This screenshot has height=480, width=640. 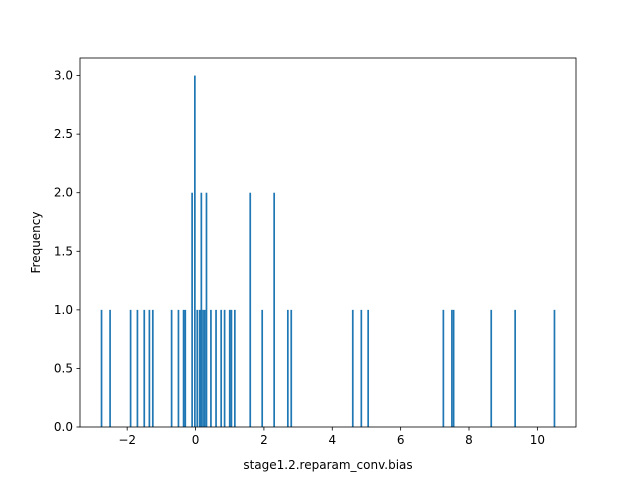 What do you see at coordinates (36, 243) in the screenshot?
I see `y-axis-label: Frequency` at bounding box center [36, 243].